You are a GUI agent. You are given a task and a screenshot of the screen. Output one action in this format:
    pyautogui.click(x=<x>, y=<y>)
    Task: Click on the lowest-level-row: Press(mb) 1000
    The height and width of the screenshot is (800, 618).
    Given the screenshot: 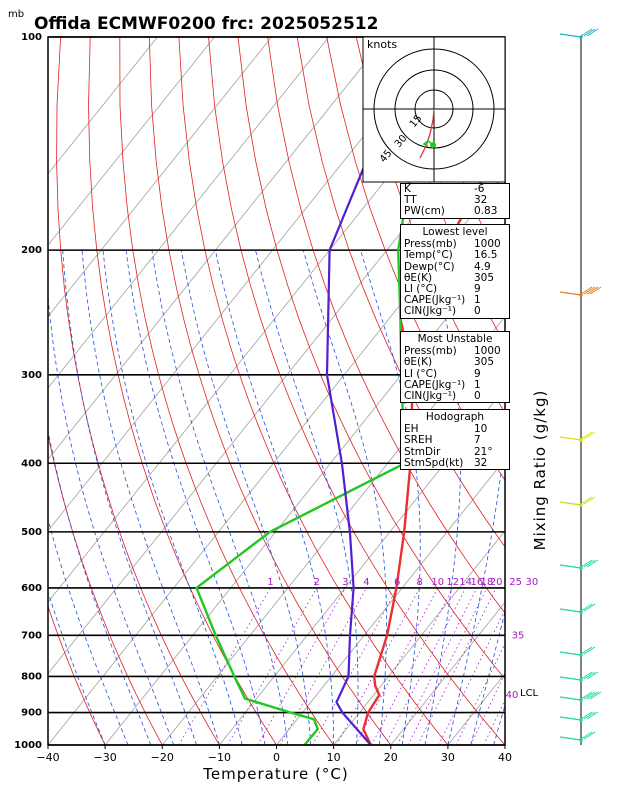 What is the action you would take?
    pyautogui.click(x=455, y=244)
    